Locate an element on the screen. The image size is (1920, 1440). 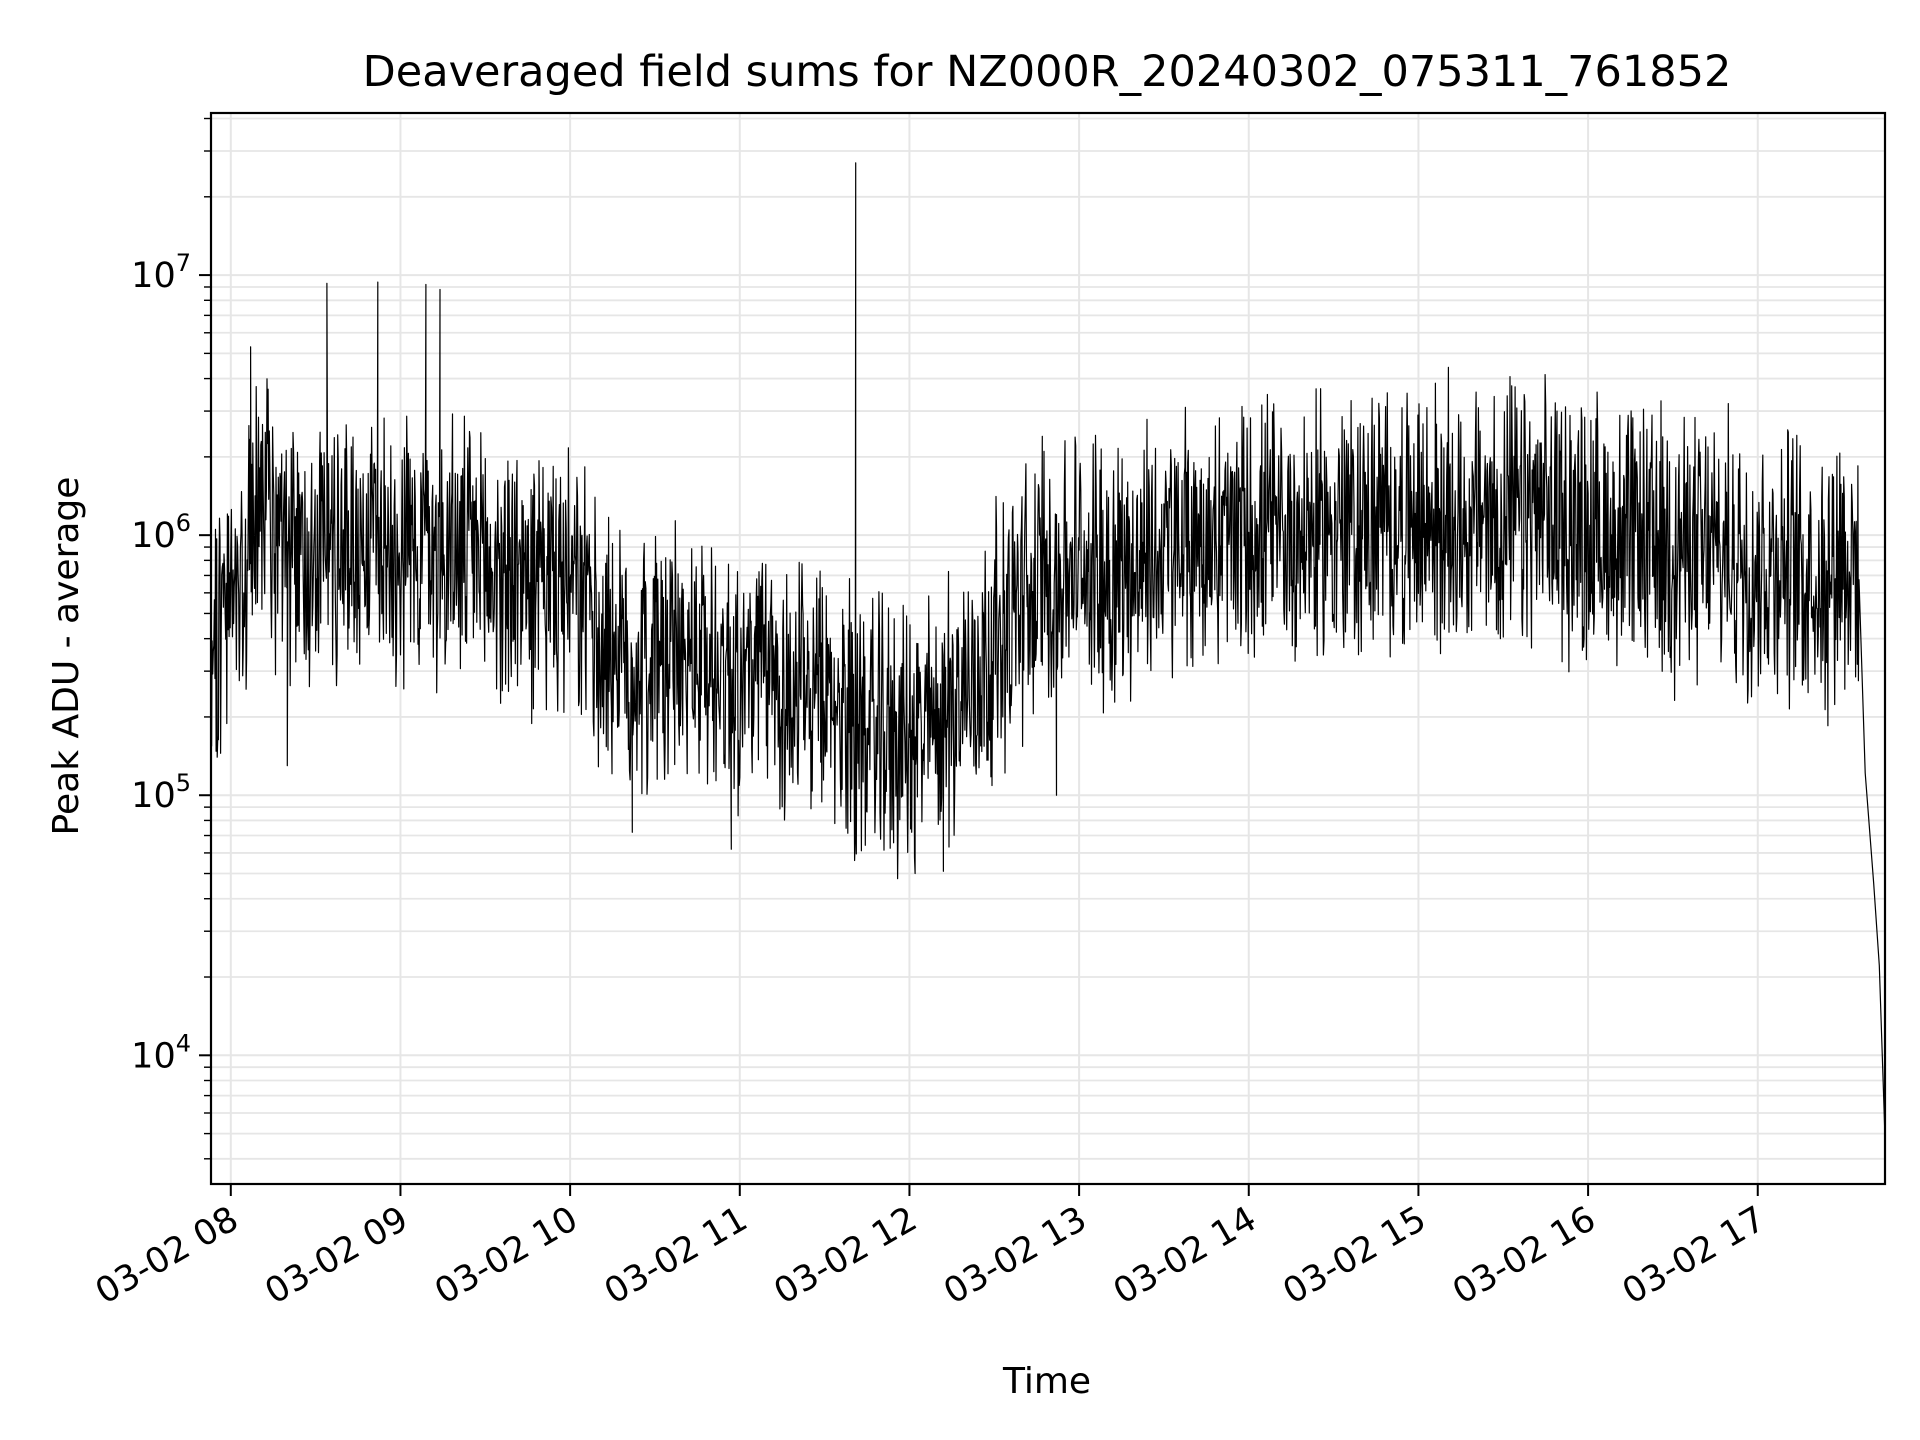
y-tick-label: 10⁷ is located at coordinates (161, 272).